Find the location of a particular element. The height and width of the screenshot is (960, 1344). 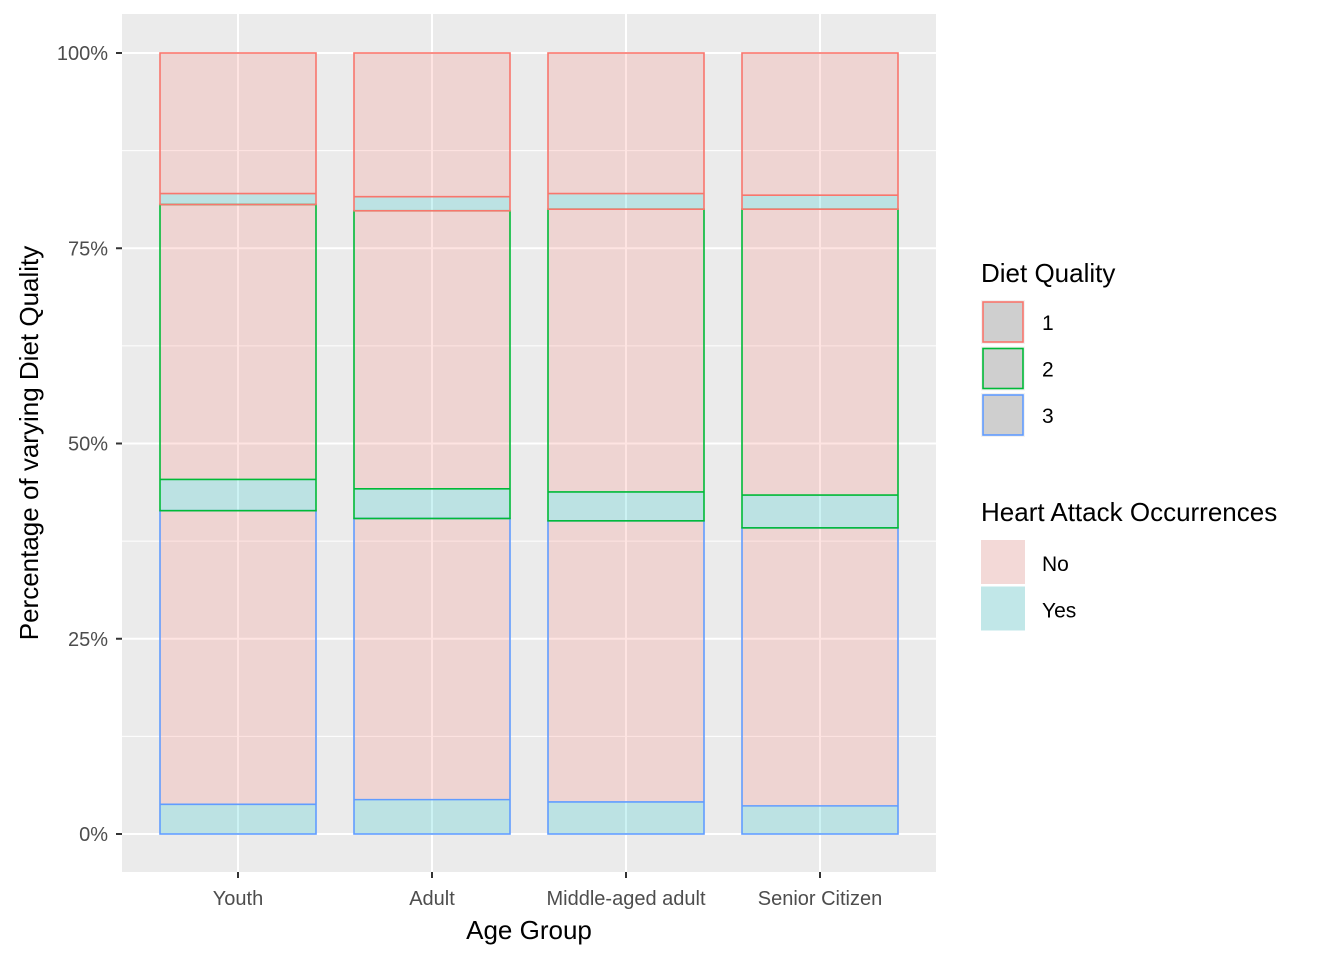

x-tick-label: Adult is located at coordinates (432, 899).